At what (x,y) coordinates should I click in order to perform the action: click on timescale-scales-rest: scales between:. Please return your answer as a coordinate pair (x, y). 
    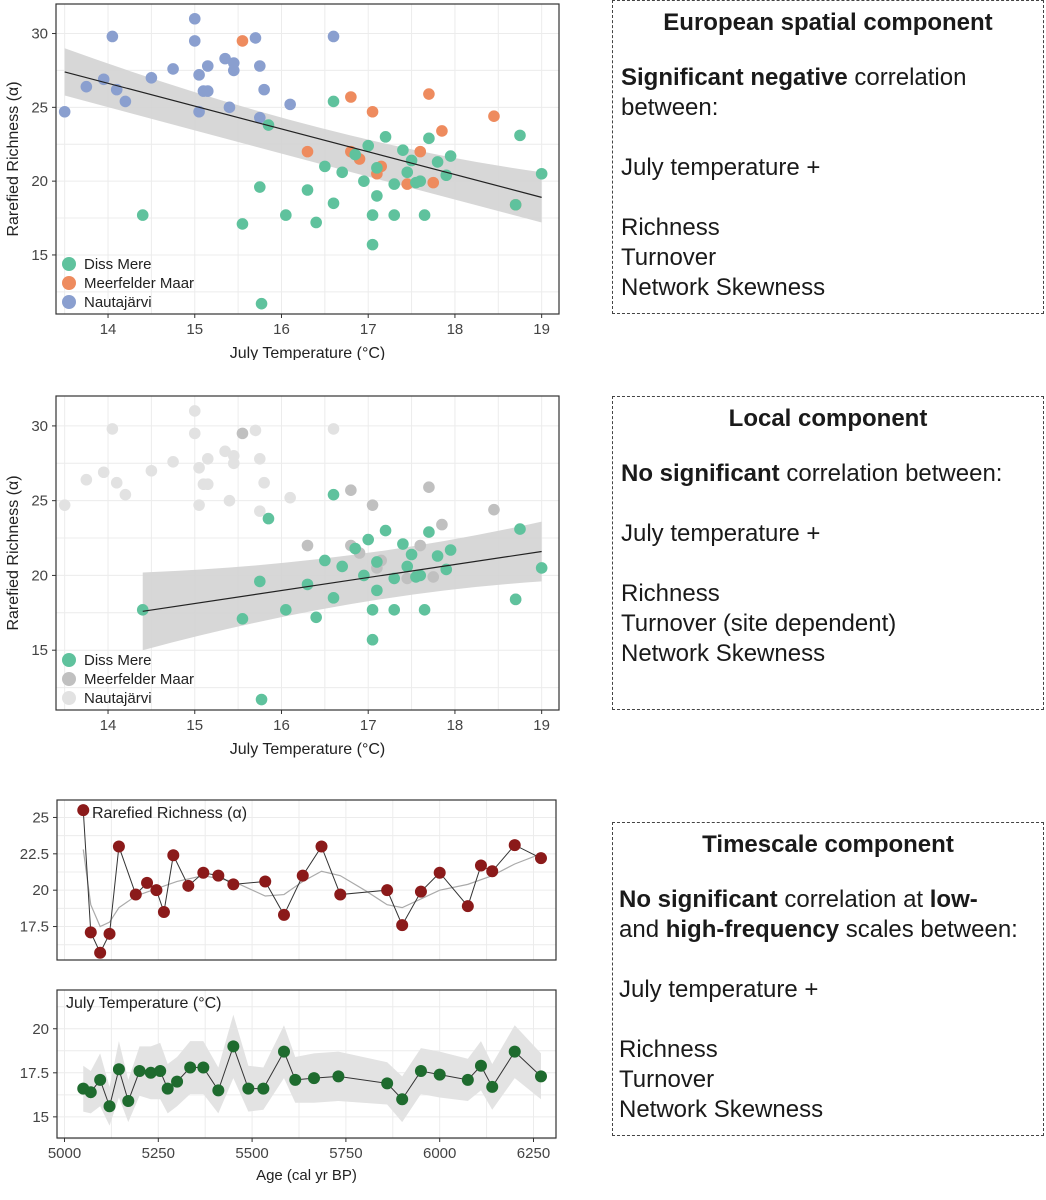
    Looking at the image, I should click on (928, 929).